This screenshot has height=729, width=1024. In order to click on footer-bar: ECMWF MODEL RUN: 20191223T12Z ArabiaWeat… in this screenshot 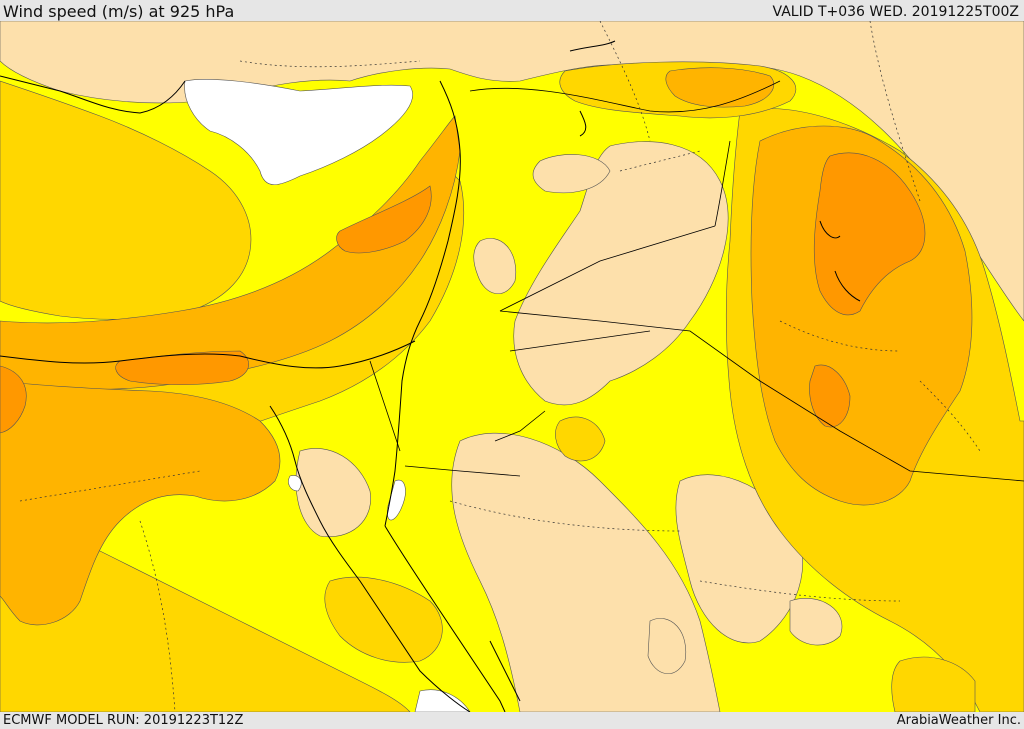, I will do `click(512, 720)`.